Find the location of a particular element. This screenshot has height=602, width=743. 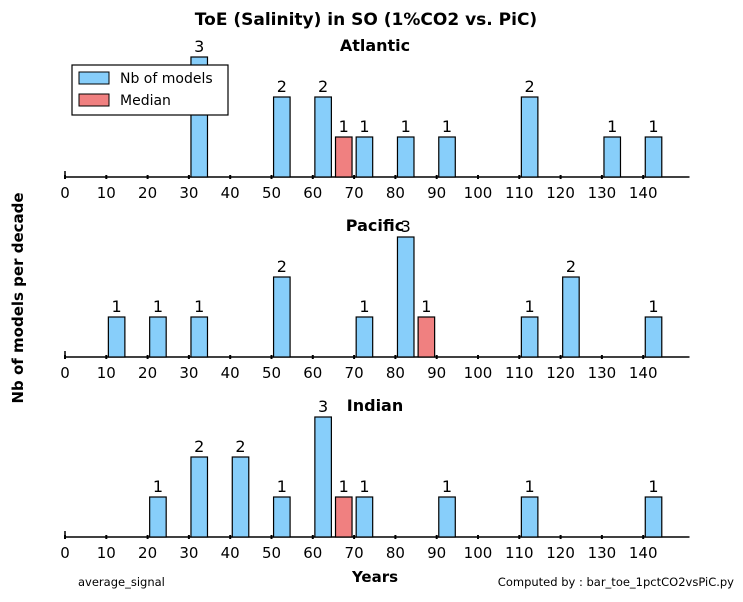

panel-title: Pacific is located at coordinates (375, 225).